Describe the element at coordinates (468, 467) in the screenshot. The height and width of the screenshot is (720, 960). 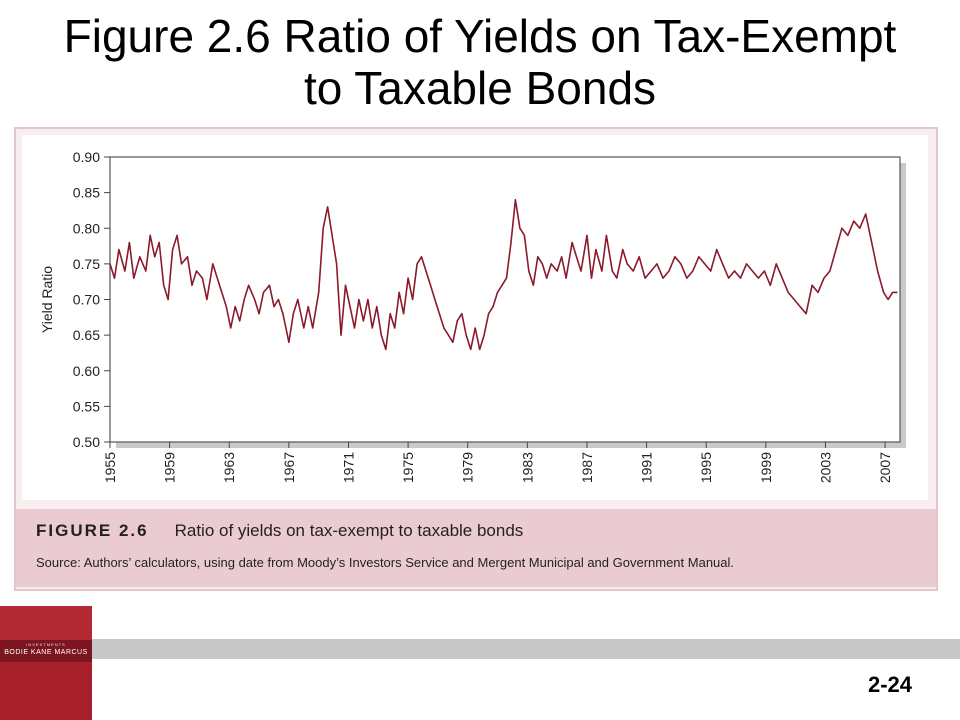
I see `x-tick-label: 1979` at that location.